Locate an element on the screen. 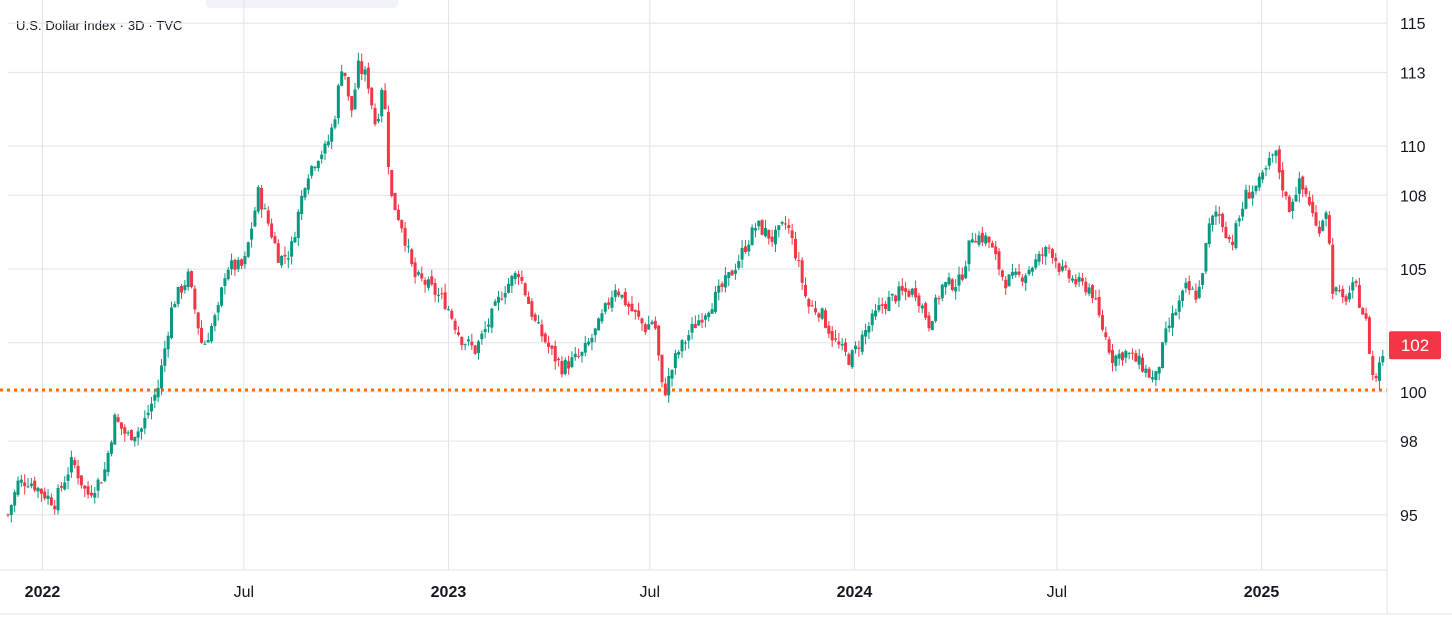 The height and width of the screenshot is (624, 1452). top-toolbar-tab is located at coordinates (302, 4).